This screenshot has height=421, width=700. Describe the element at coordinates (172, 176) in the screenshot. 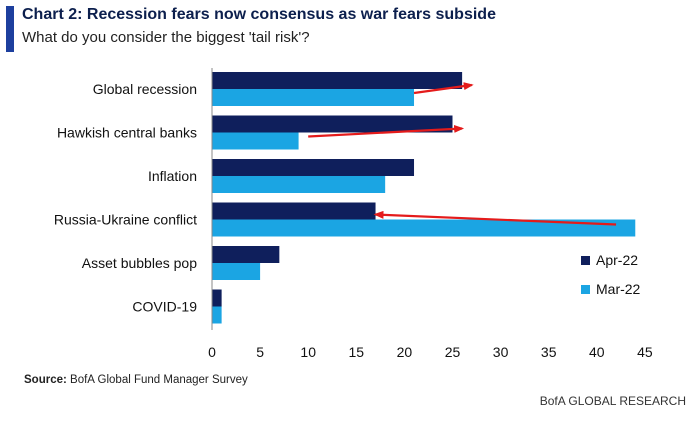

I see `category-label: Inflation` at that location.